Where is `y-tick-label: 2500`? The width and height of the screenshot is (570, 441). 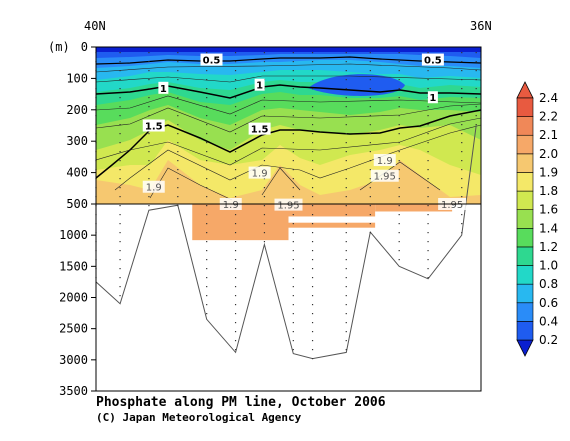
y-tick-label: 2500 is located at coordinates (73, 329).